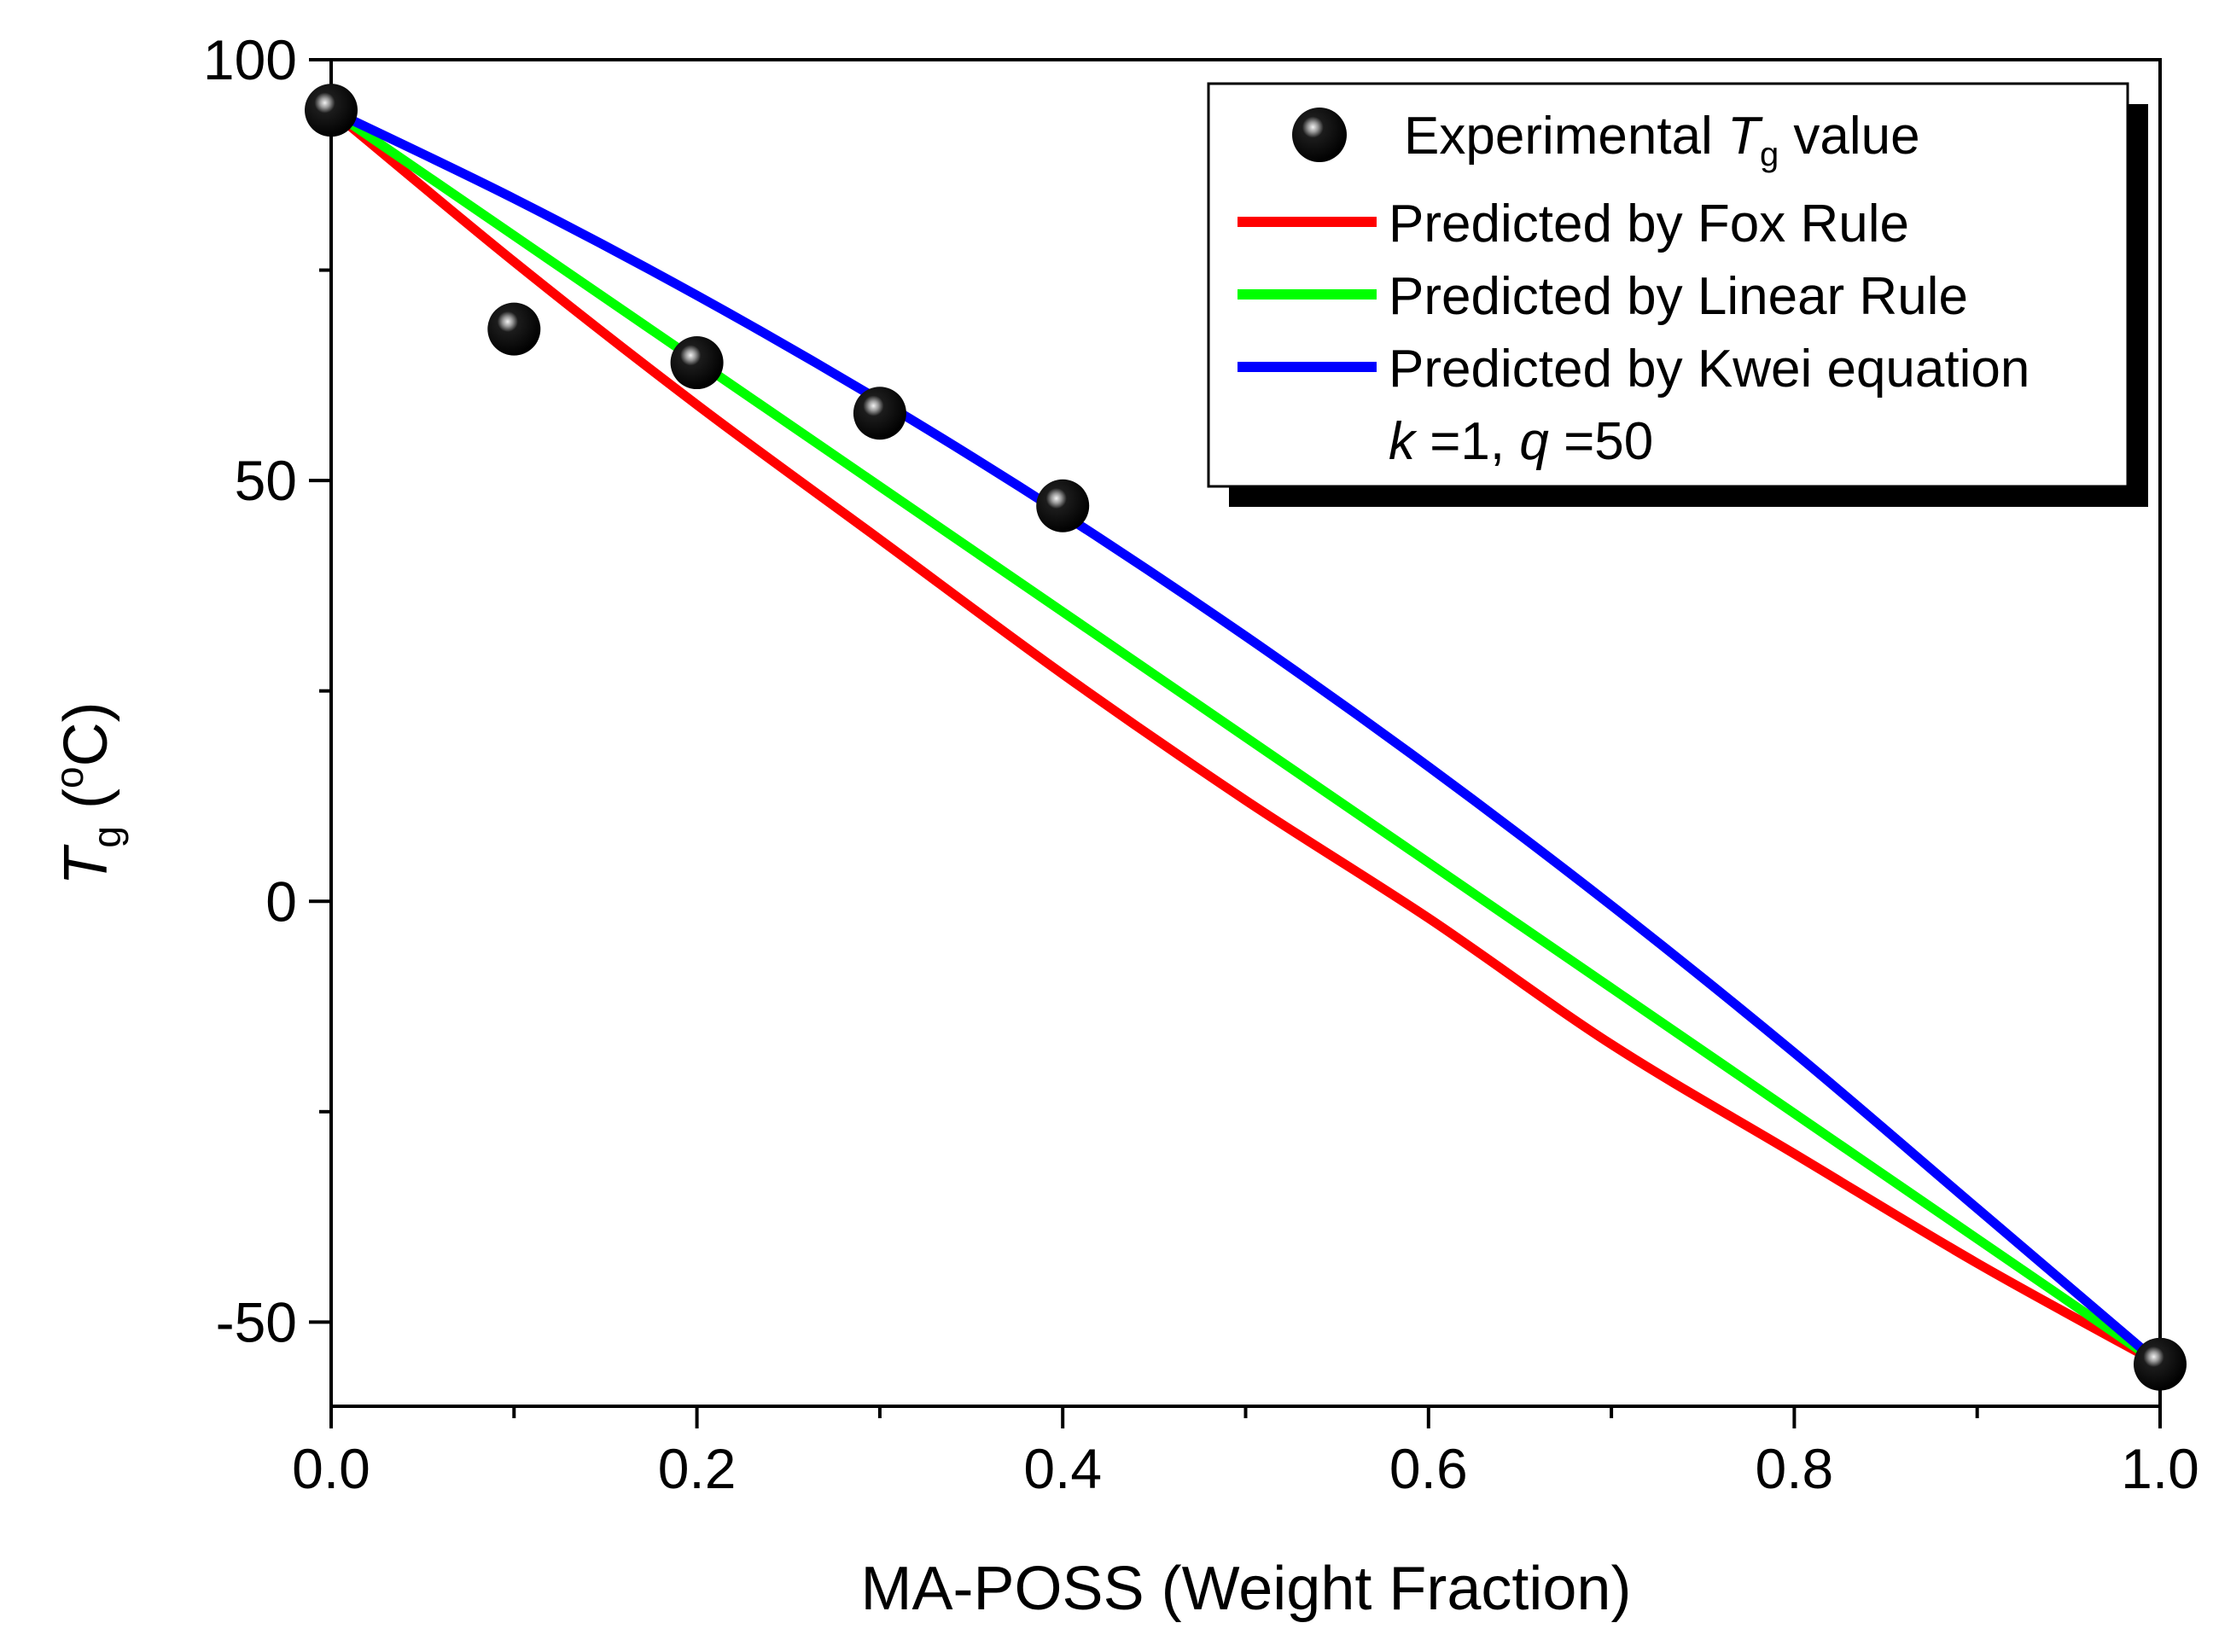  What do you see at coordinates (1662, 140) in the screenshot?
I see `legend-label-experimental: Experimental Tg value` at bounding box center [1662, 140].